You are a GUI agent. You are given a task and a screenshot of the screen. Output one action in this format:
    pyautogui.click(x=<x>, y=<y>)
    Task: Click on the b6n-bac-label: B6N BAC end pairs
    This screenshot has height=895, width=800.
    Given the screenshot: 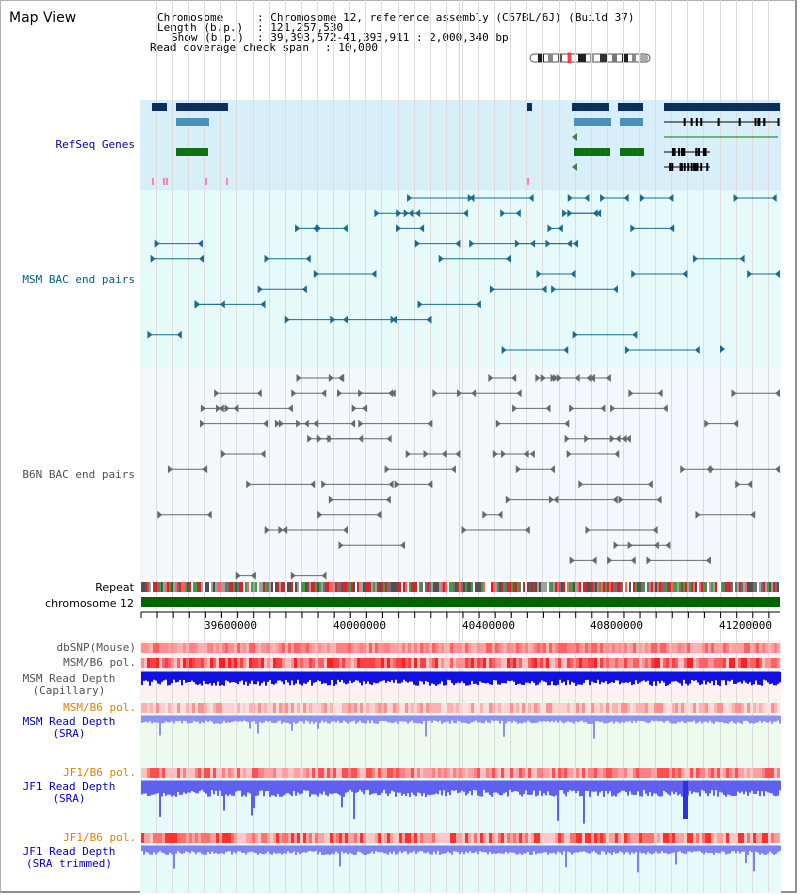 What is the action you would take?
    pyautogui.click(x=78, y=474)
    